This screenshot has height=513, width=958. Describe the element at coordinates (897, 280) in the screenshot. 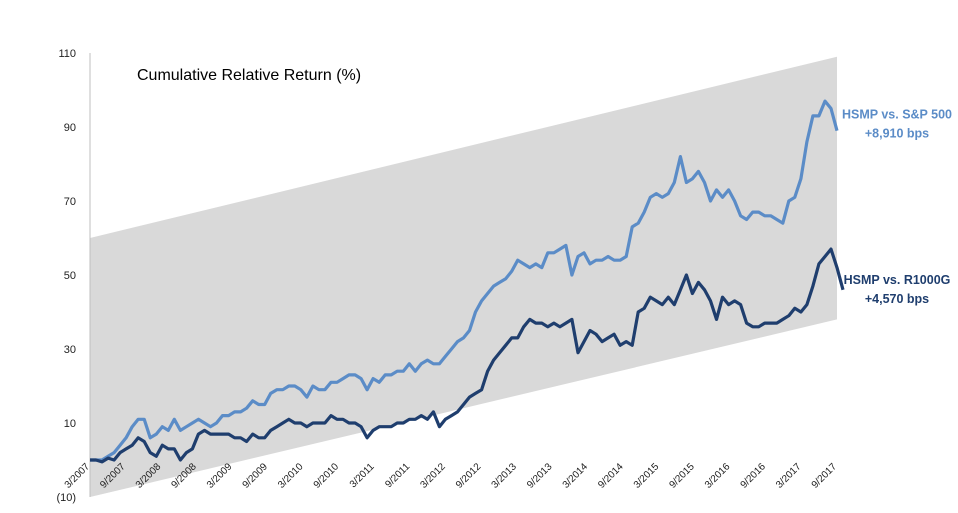

I see `annotation-series-name: HSMP vs. R1000G` at that location.